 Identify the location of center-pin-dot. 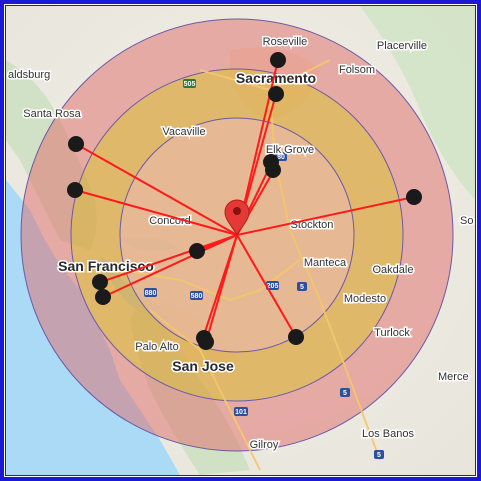
(237, 211).